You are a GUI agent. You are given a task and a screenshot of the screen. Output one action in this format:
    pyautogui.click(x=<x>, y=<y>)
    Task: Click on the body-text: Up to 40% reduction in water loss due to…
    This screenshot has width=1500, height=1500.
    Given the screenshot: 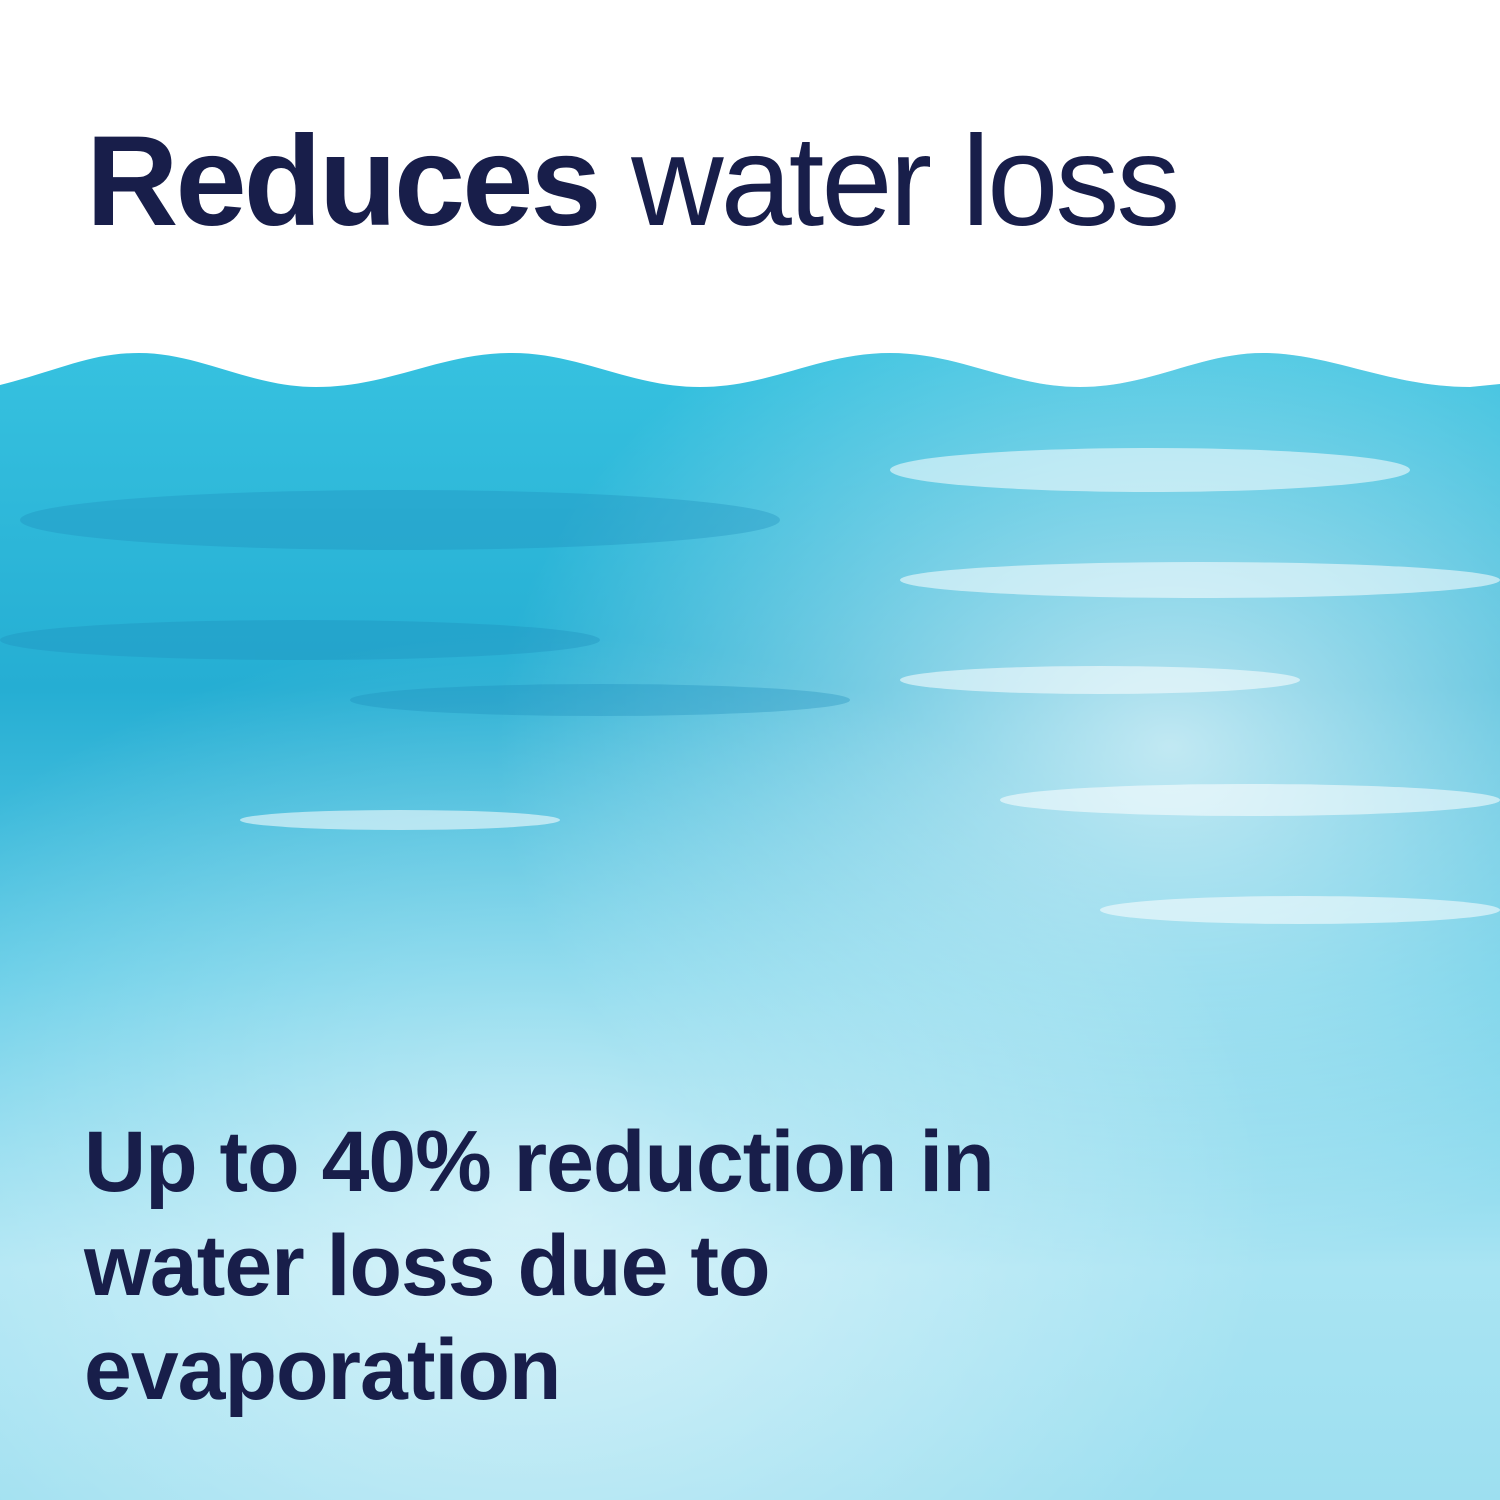 What is the action you would take?
    pyautogui.click(x=539, y=1266)
    